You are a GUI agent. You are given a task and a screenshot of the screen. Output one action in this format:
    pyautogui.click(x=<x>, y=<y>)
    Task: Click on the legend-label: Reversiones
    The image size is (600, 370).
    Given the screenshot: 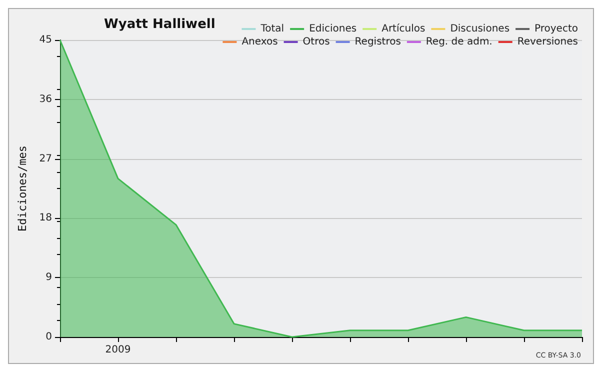 What is the action you would take?
    pyautogui.click(x=547, y=42)
    